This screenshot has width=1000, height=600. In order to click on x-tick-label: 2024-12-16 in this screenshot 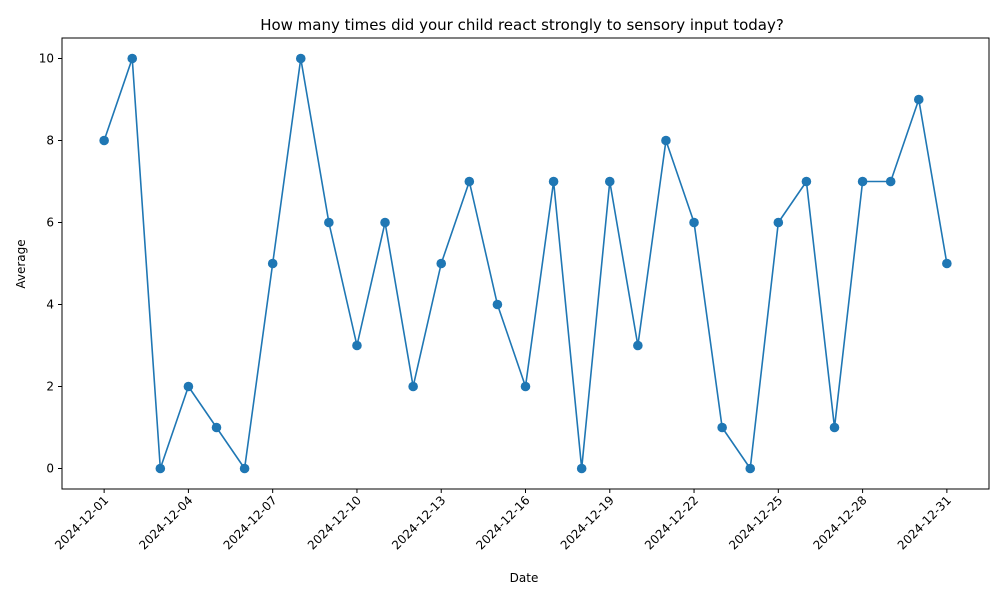, I will do `click(502, 522)`.